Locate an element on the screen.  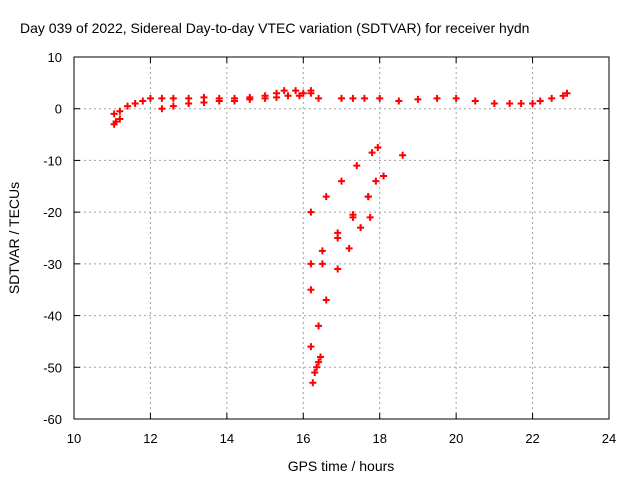
x-tick-label: 22 is located at coordinates (532, 438).